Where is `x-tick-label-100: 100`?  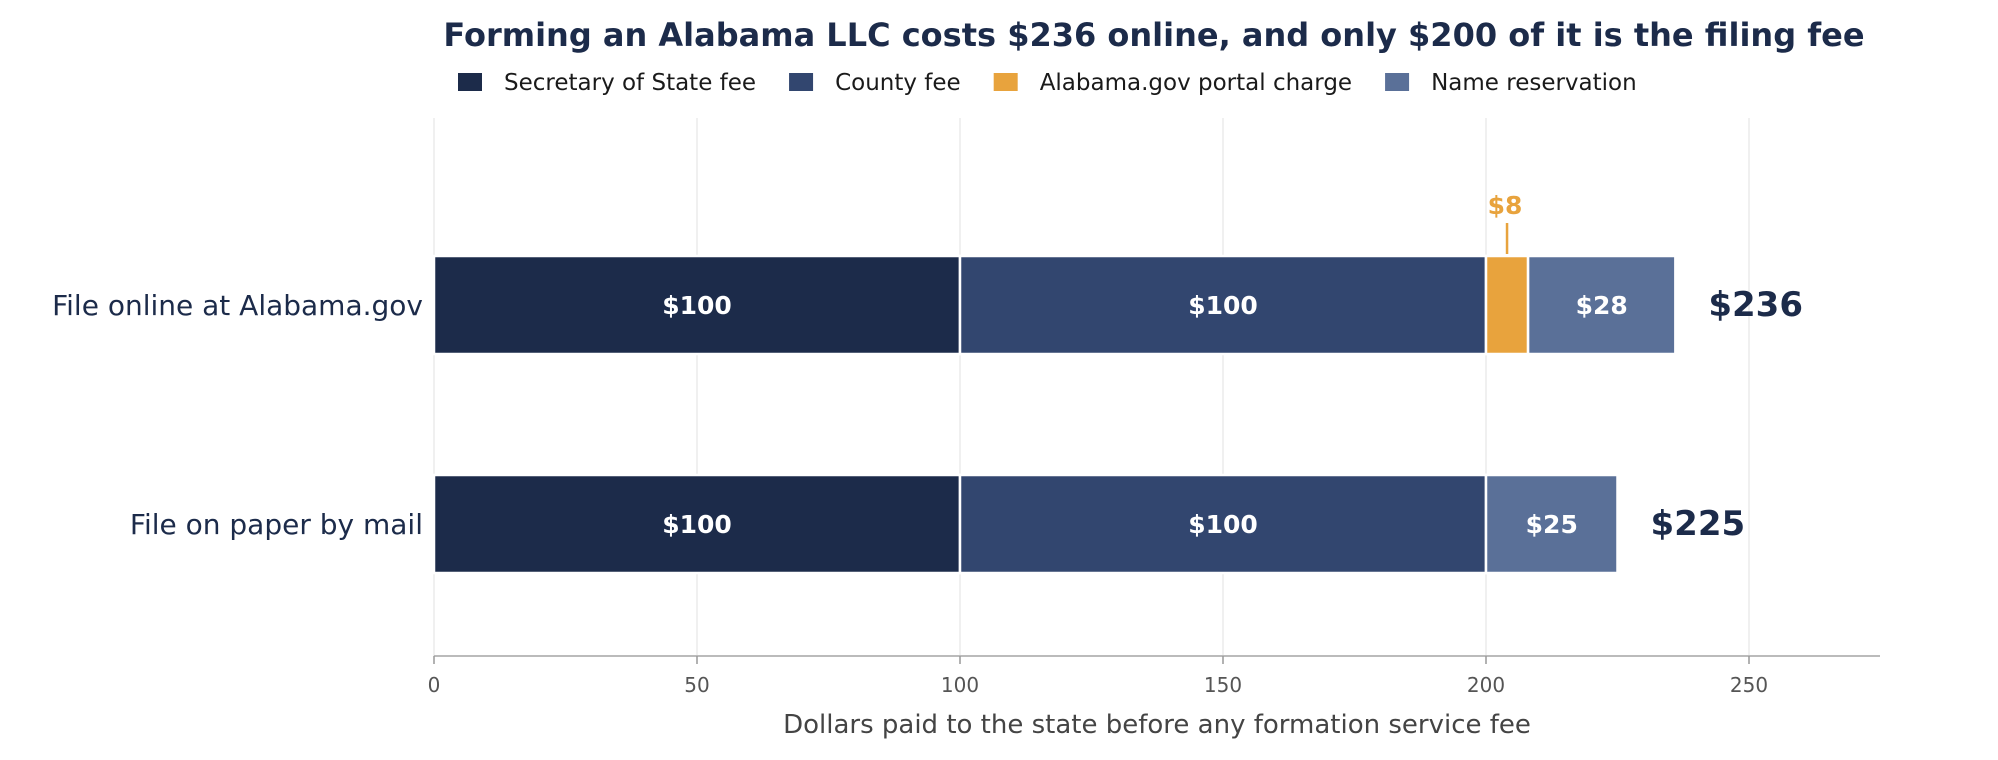
x-tick-label-100: 100 is located at coordinates (960, 685).